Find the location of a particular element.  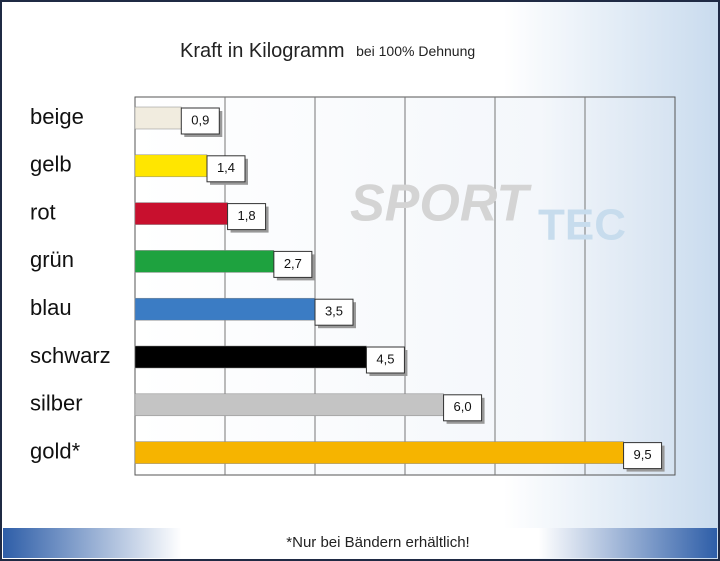

y-tick-label: blau is located at coordinates (51, 307).